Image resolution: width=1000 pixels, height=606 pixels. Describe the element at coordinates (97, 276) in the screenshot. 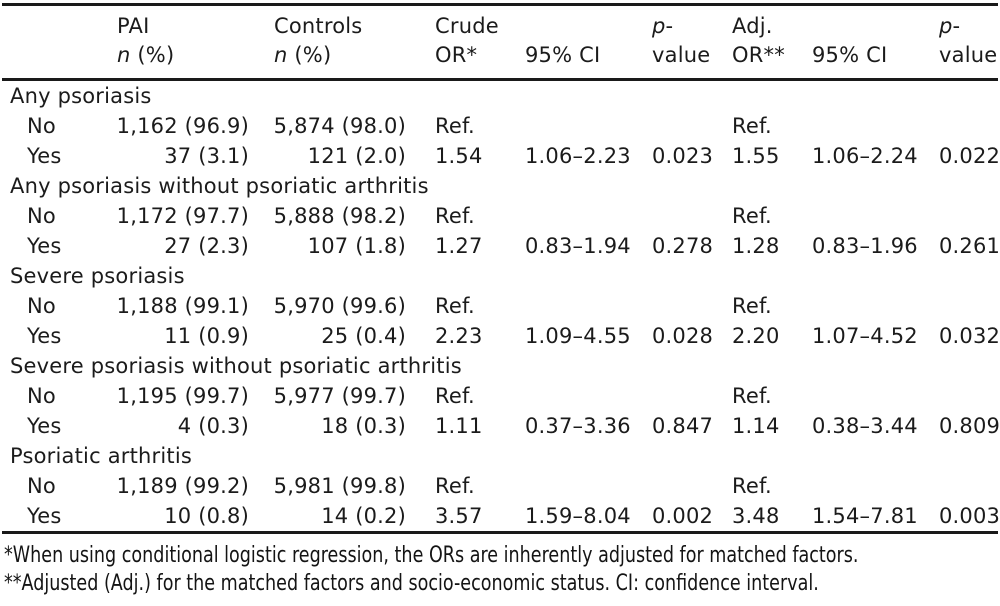

I see `section-title: Severe psoriasis` at that location.